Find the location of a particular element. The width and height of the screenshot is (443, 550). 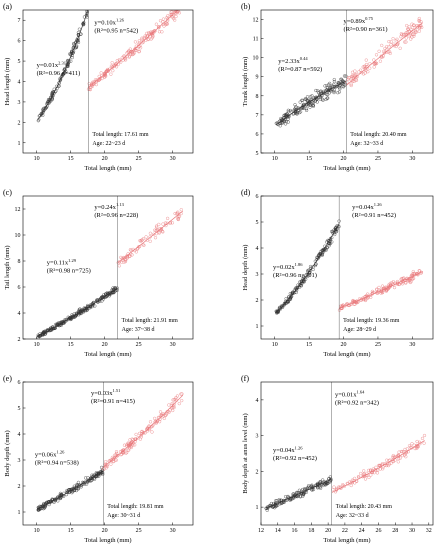

y-axis-label: Body depth (mm) is located at coordinates (7, 453).